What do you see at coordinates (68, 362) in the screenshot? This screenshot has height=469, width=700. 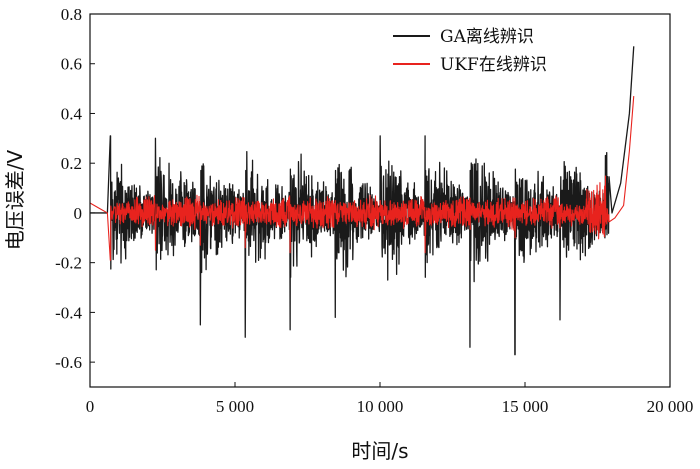 I see `y-tick-label: -0.6` at bounding box center [68, 362].